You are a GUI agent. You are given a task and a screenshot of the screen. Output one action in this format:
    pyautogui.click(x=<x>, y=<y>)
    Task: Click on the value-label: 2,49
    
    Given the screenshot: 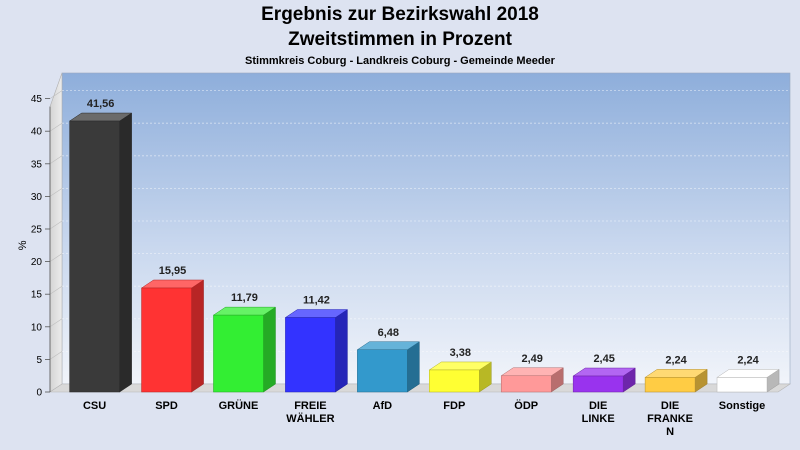 What is the action you would take?
    pyautogui.click(x=532, y=359)
    